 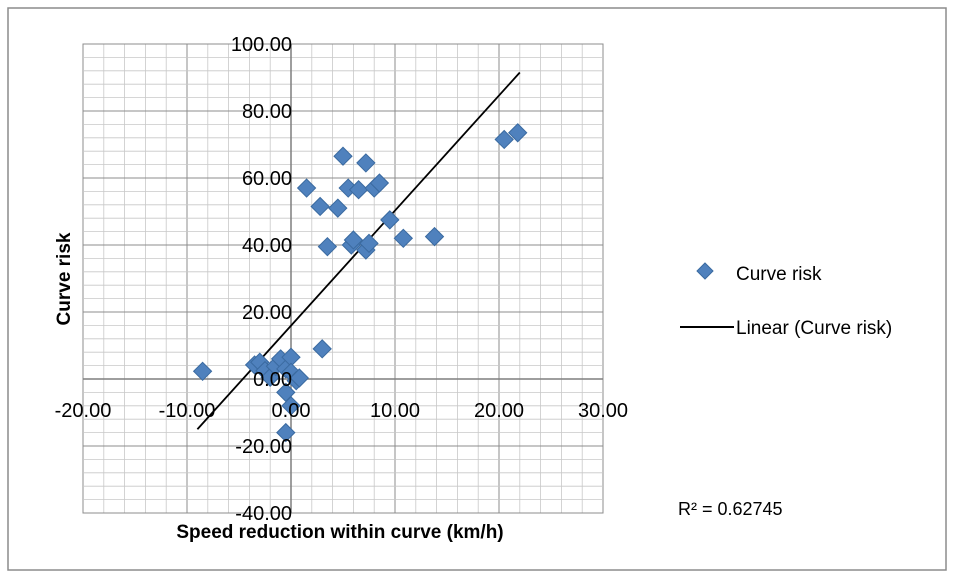 I want to click on y-tick-label: 40.00, so click(x=267, y=246).